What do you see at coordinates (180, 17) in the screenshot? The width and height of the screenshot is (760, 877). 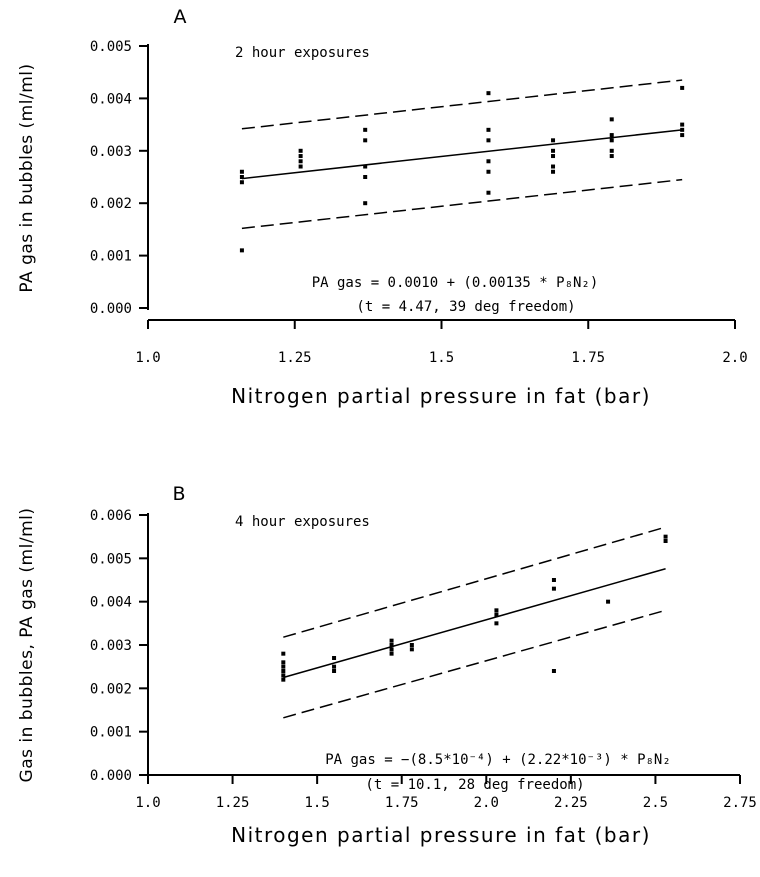 I see `panel-label: A` at bounding box center [180, 17].